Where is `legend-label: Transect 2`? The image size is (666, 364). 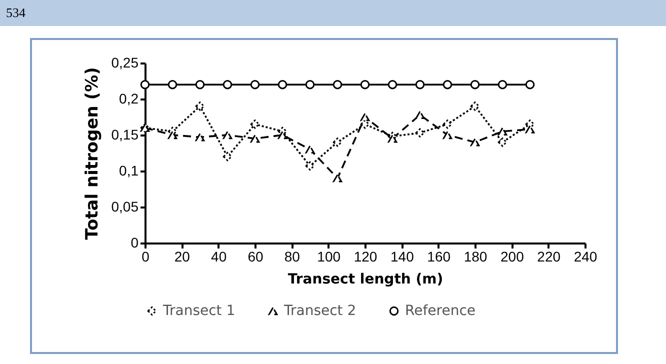
legend-label: Transect 2 is located at coordinates (319, 311).